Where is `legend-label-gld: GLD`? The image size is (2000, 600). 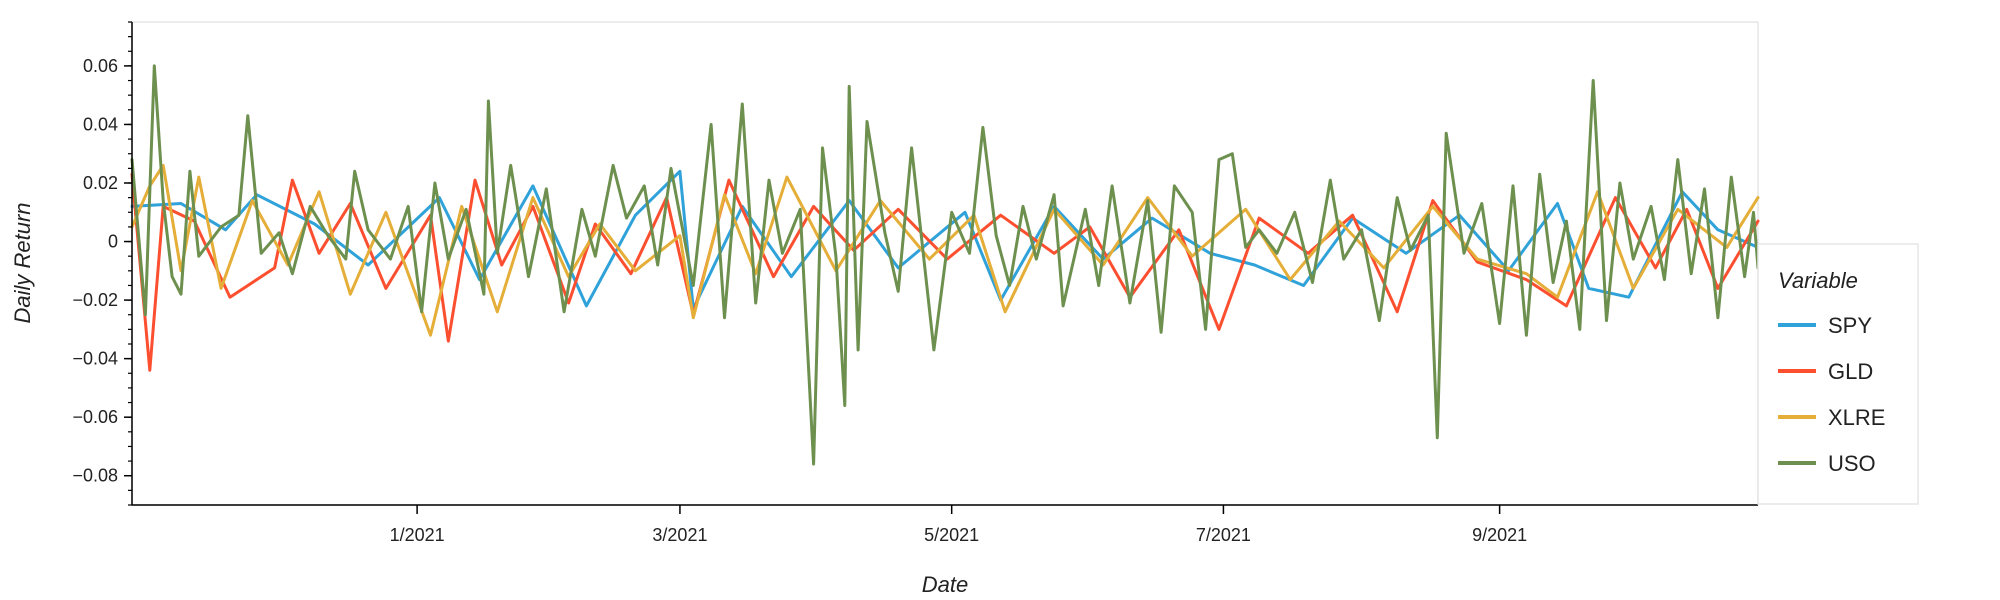 legend-label-gld: GLD is located at coordinates (1850, 371).